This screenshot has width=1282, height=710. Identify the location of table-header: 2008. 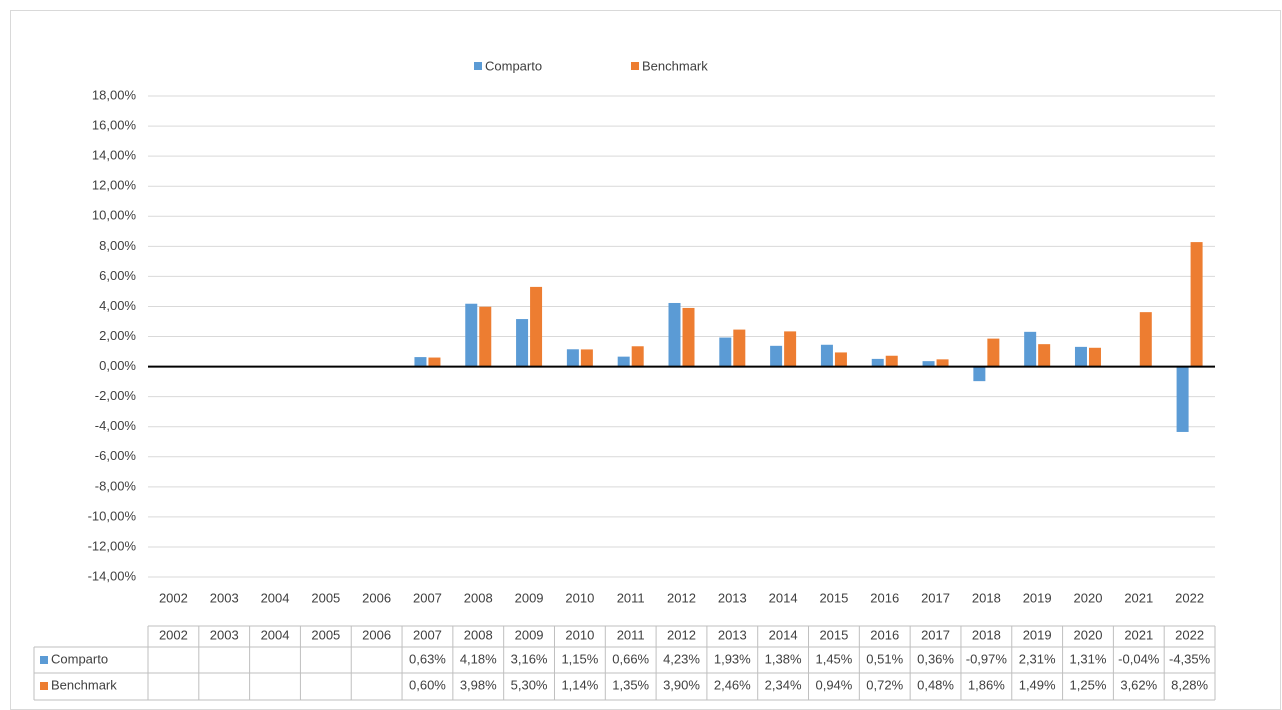
(478, 634).